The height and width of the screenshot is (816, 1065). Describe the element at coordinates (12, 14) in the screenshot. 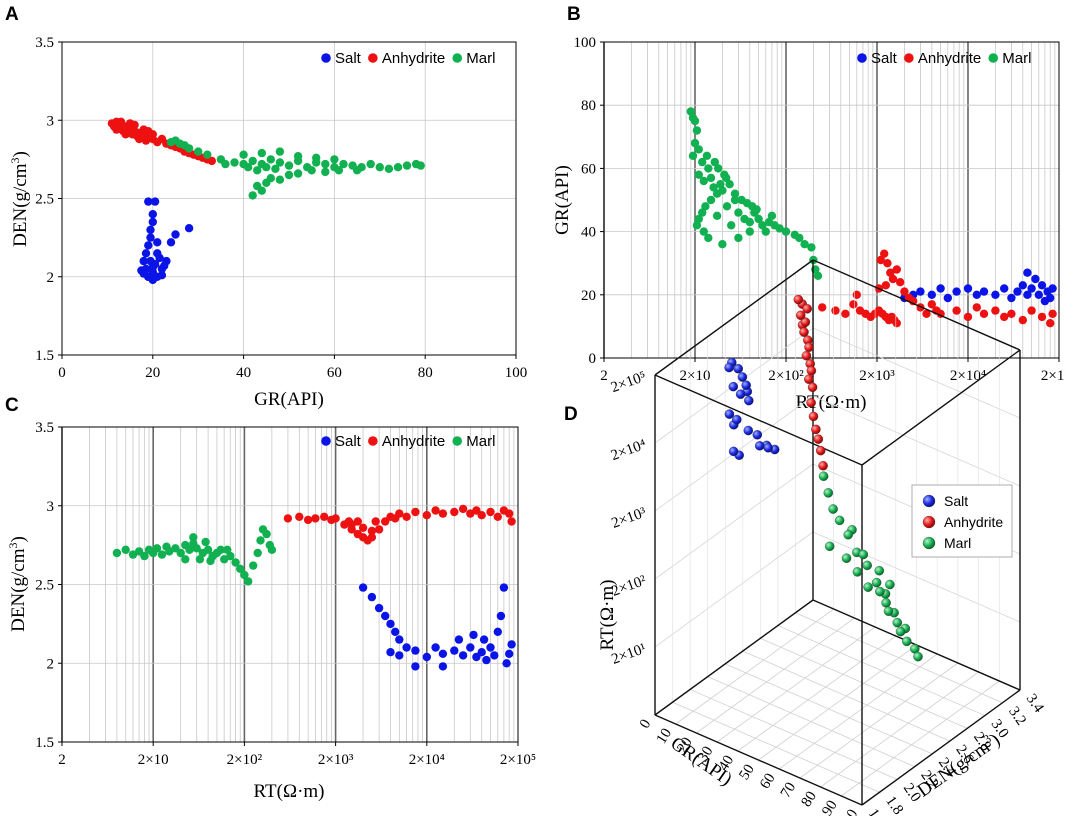

I see `panel-label-a: A` at that location.